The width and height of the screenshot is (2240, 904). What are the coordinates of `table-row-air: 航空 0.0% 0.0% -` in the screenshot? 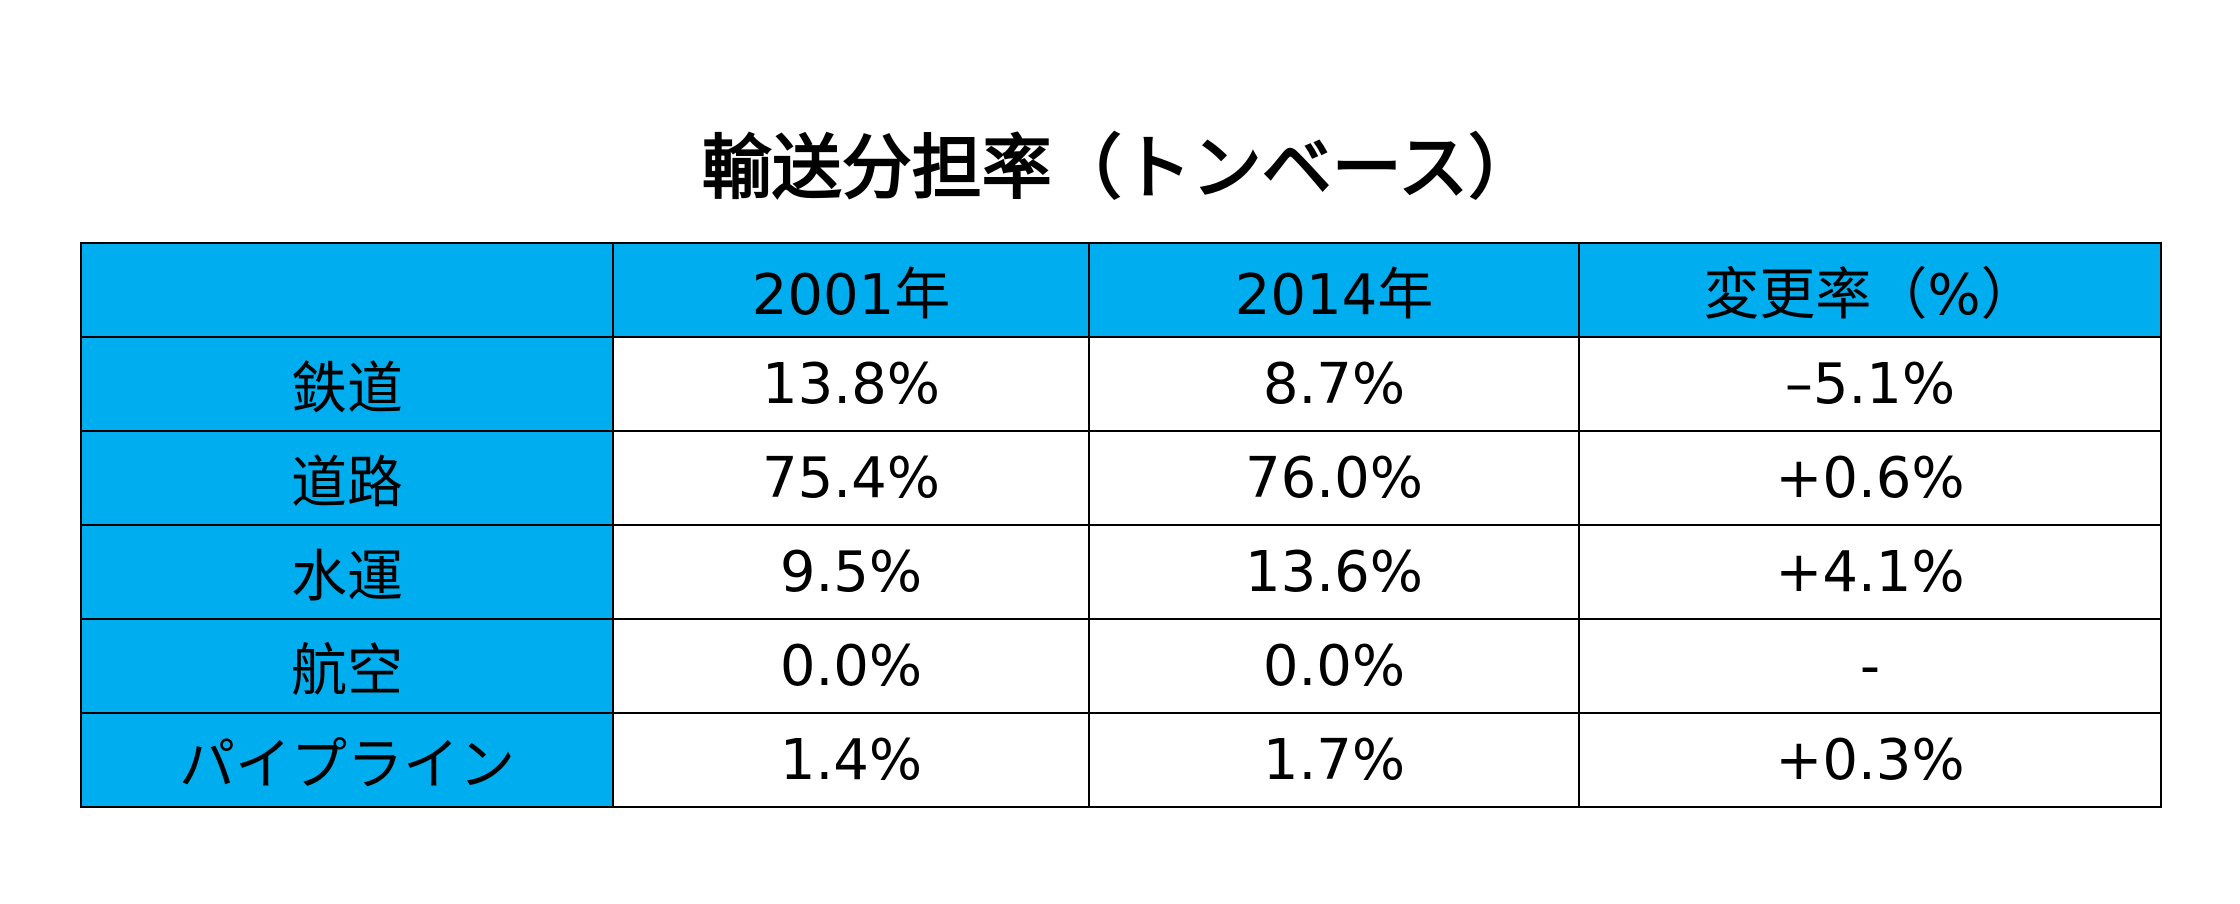 It's located at (1121, 666).